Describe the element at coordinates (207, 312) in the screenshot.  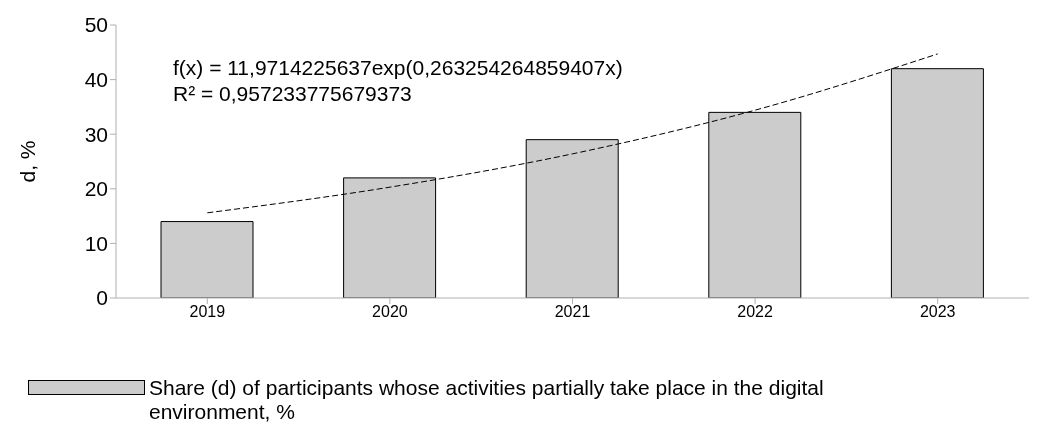
I see `x-tick-label: 2019` at that location.